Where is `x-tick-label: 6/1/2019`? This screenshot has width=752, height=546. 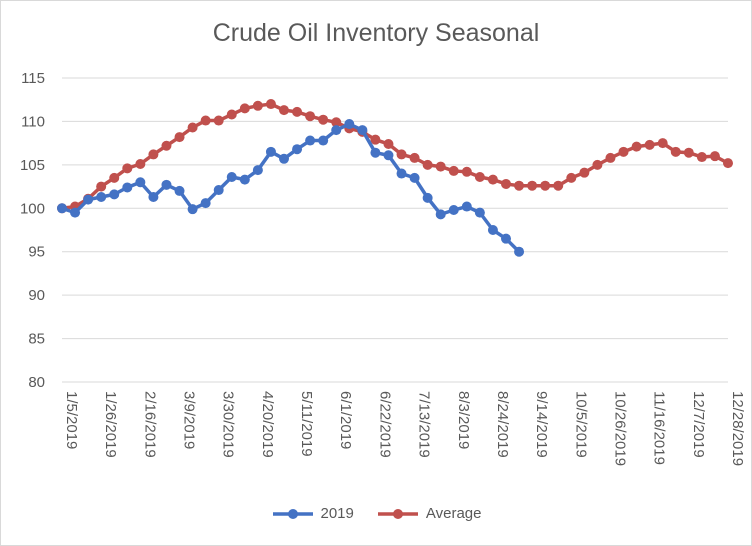
x-tick-label: 6/1/2019 is located at coordinates (345, 420).